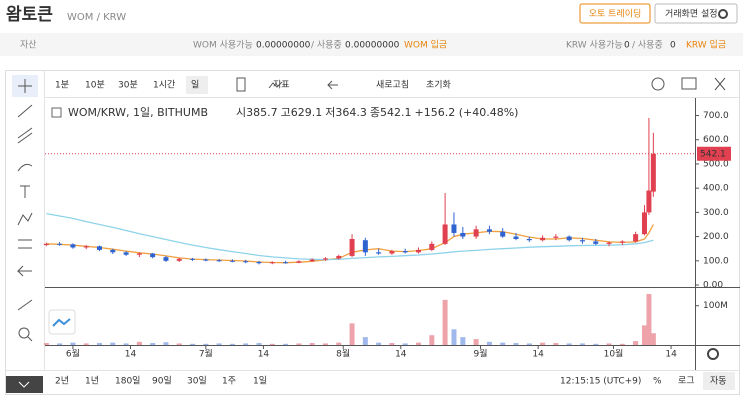 Image resolution: width=743 pixels, height=403 pixels. Describe the element at coordinates (62, 381) in the screenshot. I see `range-button: 2년` at that location.